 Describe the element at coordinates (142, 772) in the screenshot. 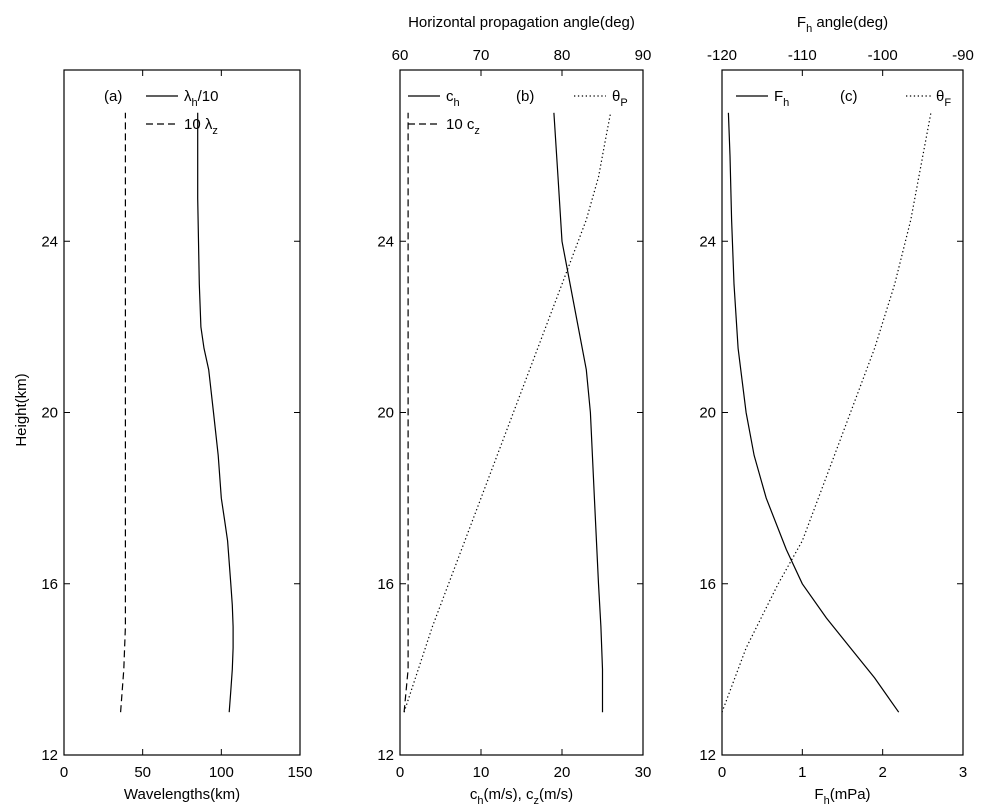

I see `x-tick-label-a: 50` at that location.